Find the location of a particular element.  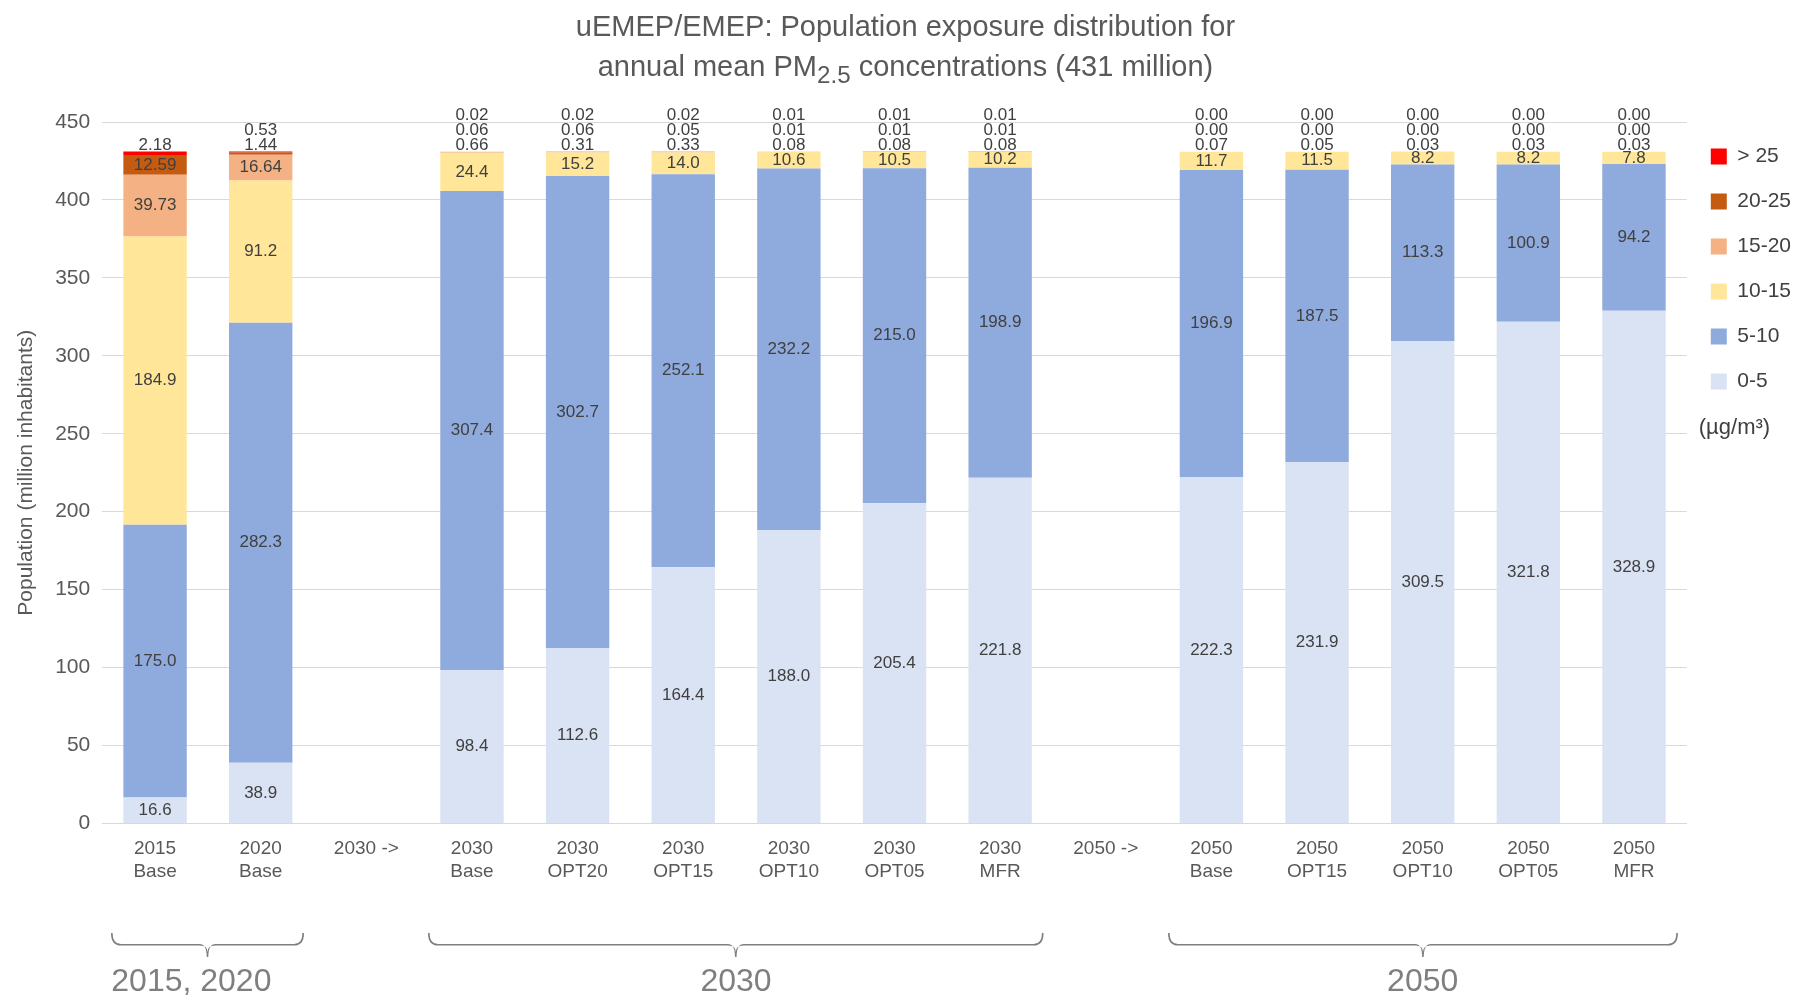

y-tick-label: 350 is located at coordinates (73, 276).